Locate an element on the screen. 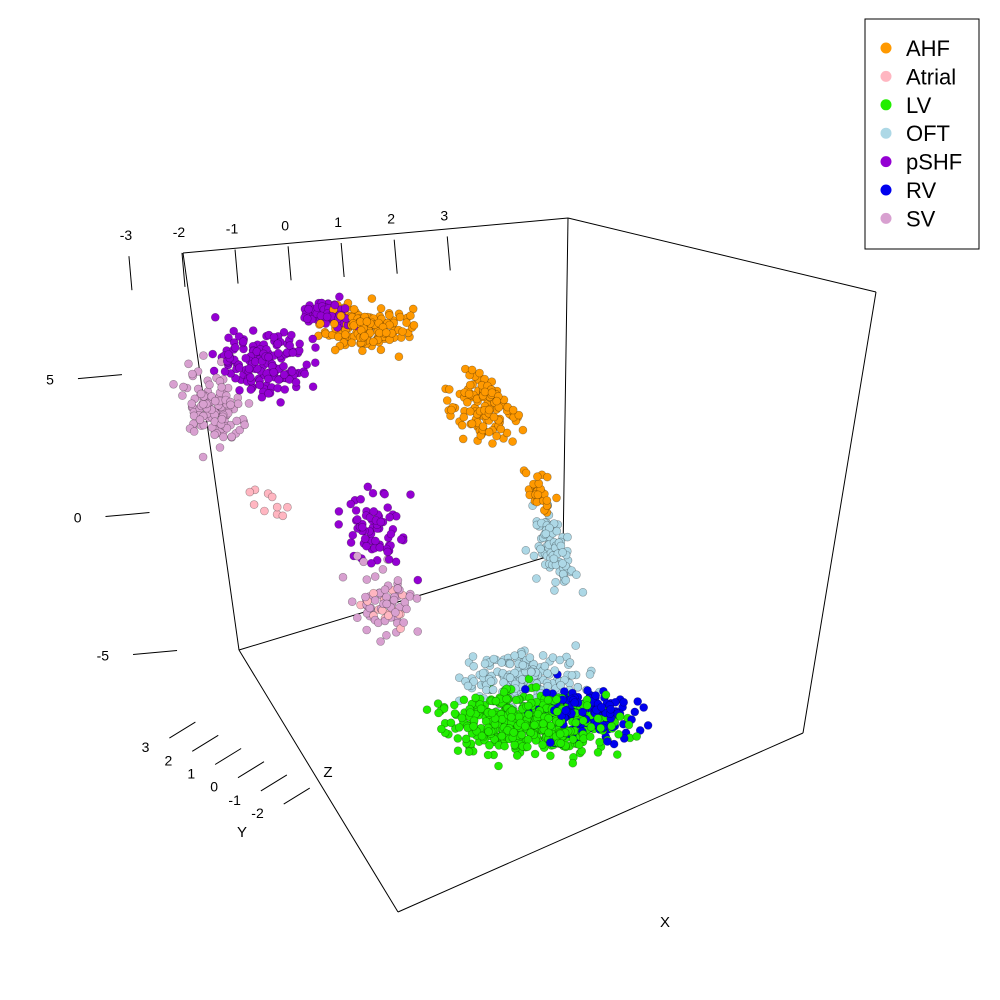  legend-marker-sv is located at coordinates (886, 218).